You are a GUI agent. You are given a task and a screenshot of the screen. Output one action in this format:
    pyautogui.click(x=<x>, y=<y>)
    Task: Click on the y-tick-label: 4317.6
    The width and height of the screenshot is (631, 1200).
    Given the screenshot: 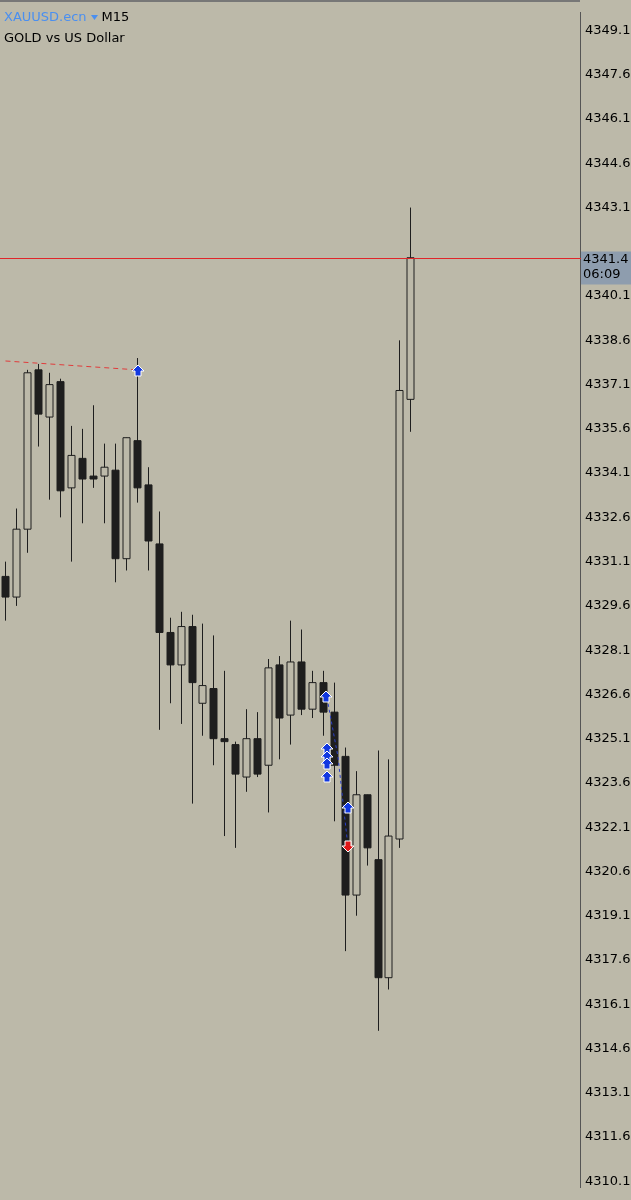 What is the action you would take?
    pyautogui.click(x=608, y=959)
    